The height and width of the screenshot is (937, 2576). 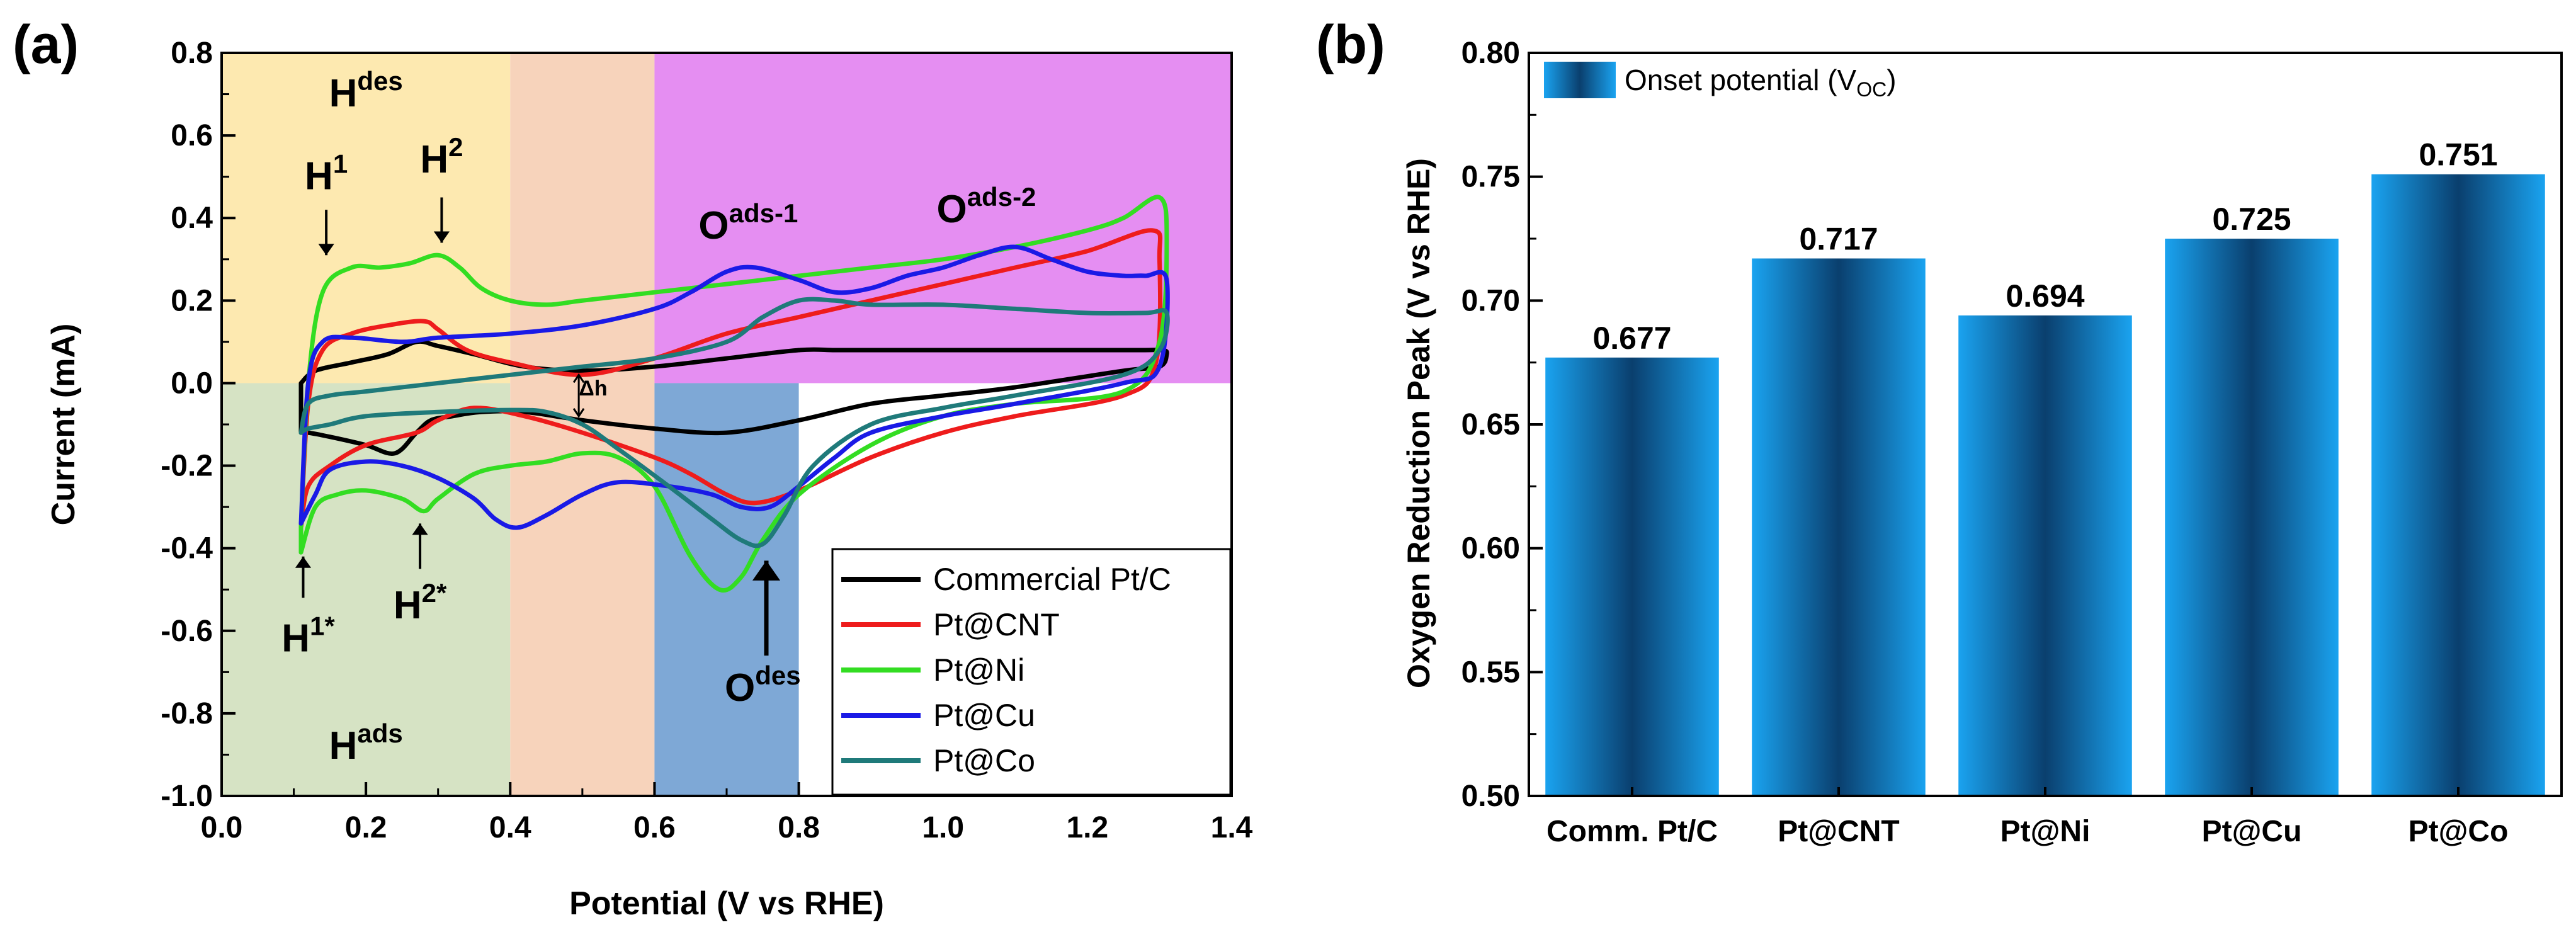 What do you see at coordinates (319, 176) in the screenshot?
I see `h1-label-base: H` at bounding box center [319, 176].